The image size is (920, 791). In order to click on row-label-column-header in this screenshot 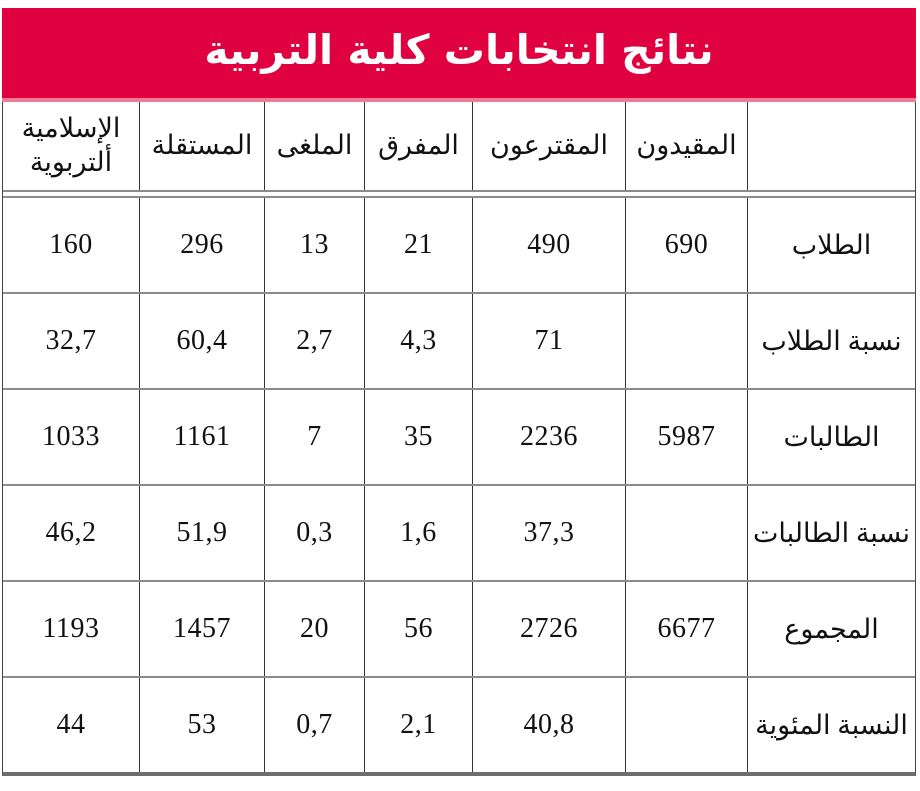, I will do `click(831, 146)`.